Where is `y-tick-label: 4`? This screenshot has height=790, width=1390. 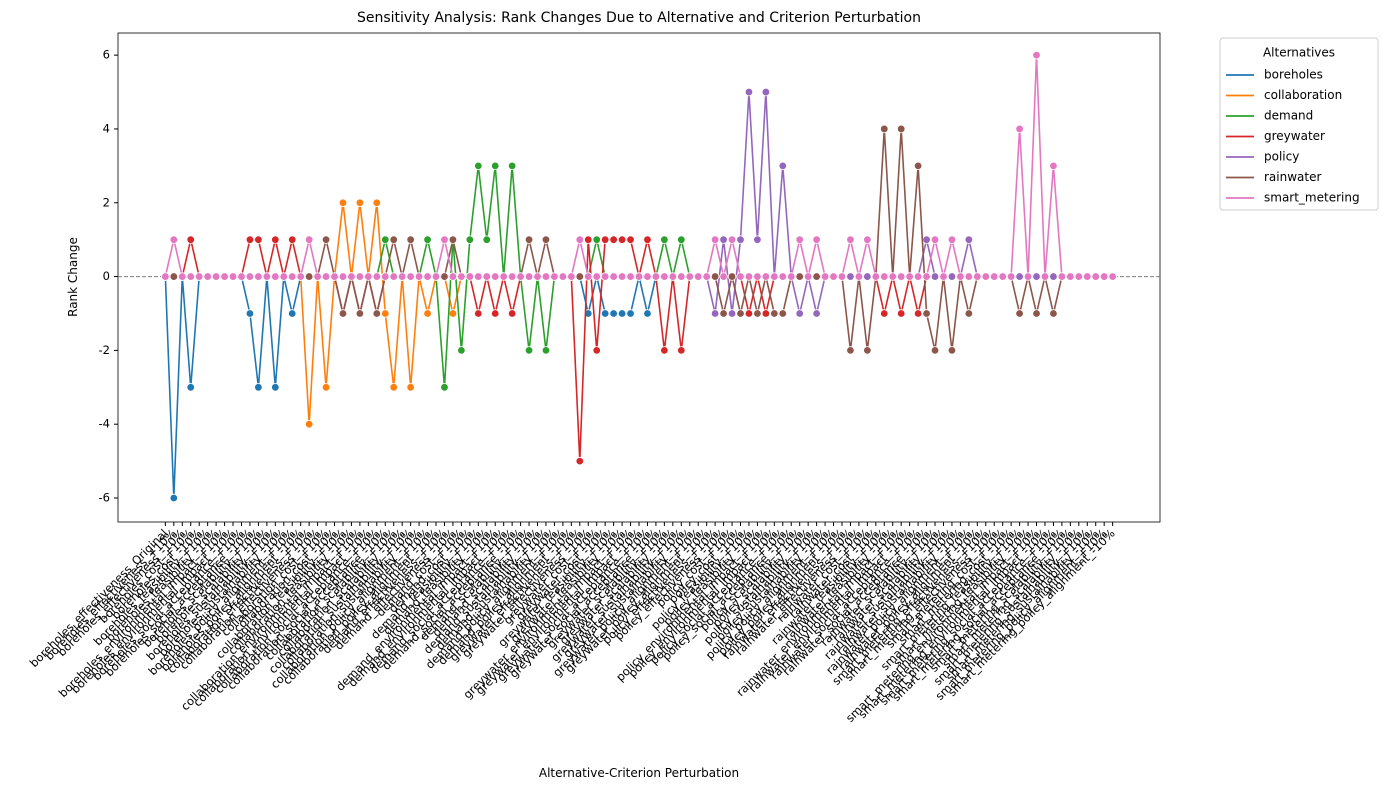 y-tick-label: 4 is located at coordinates (106, 128).